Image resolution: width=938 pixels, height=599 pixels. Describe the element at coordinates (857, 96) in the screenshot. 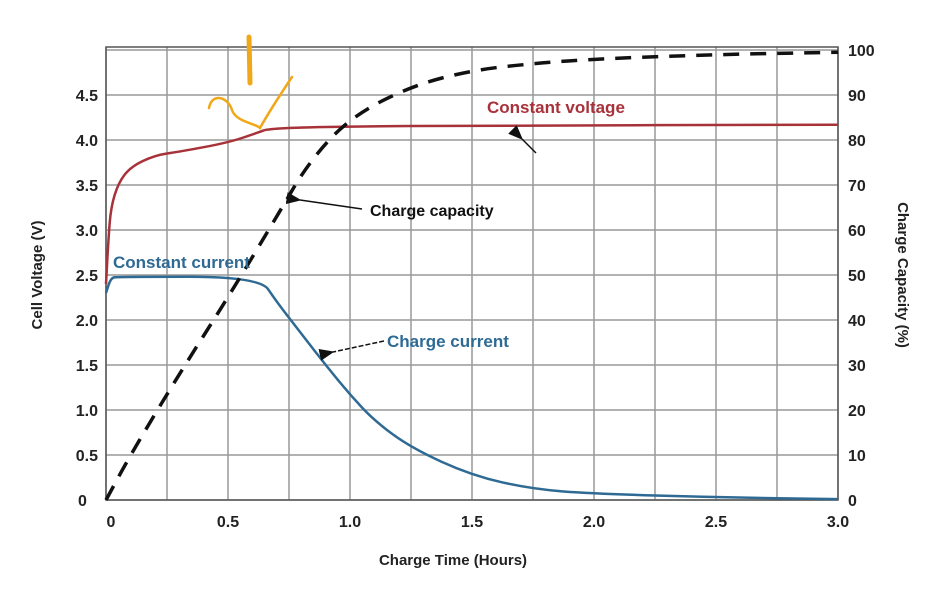

I see `y2-tick-label: 90` at that location.